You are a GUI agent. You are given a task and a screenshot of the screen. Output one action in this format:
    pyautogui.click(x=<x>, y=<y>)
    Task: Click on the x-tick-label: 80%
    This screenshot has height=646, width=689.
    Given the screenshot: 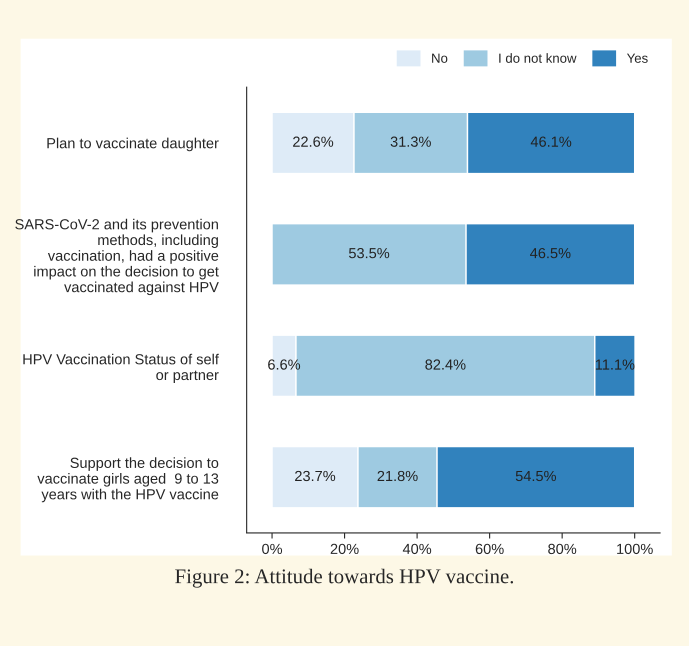 What is the action you would take?
    pyautogui.click(x=562, y=549)
    